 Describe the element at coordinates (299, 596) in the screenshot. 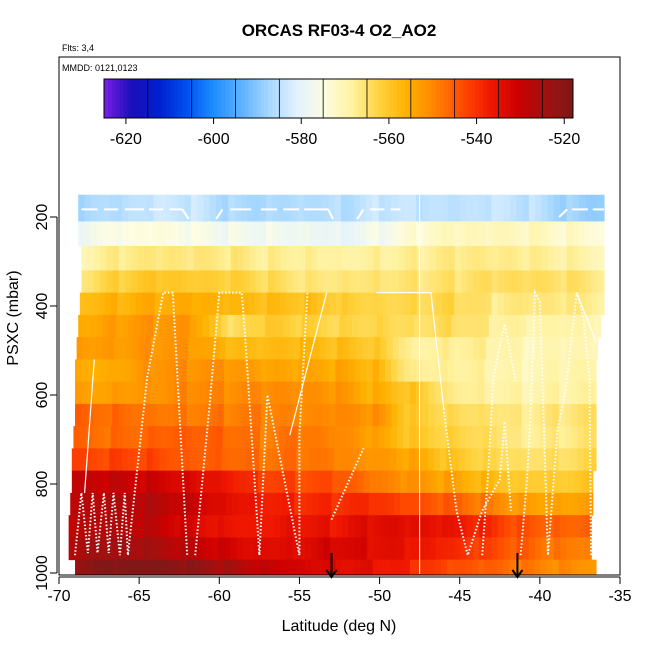

I see `x-tick-label: -55` at that location.